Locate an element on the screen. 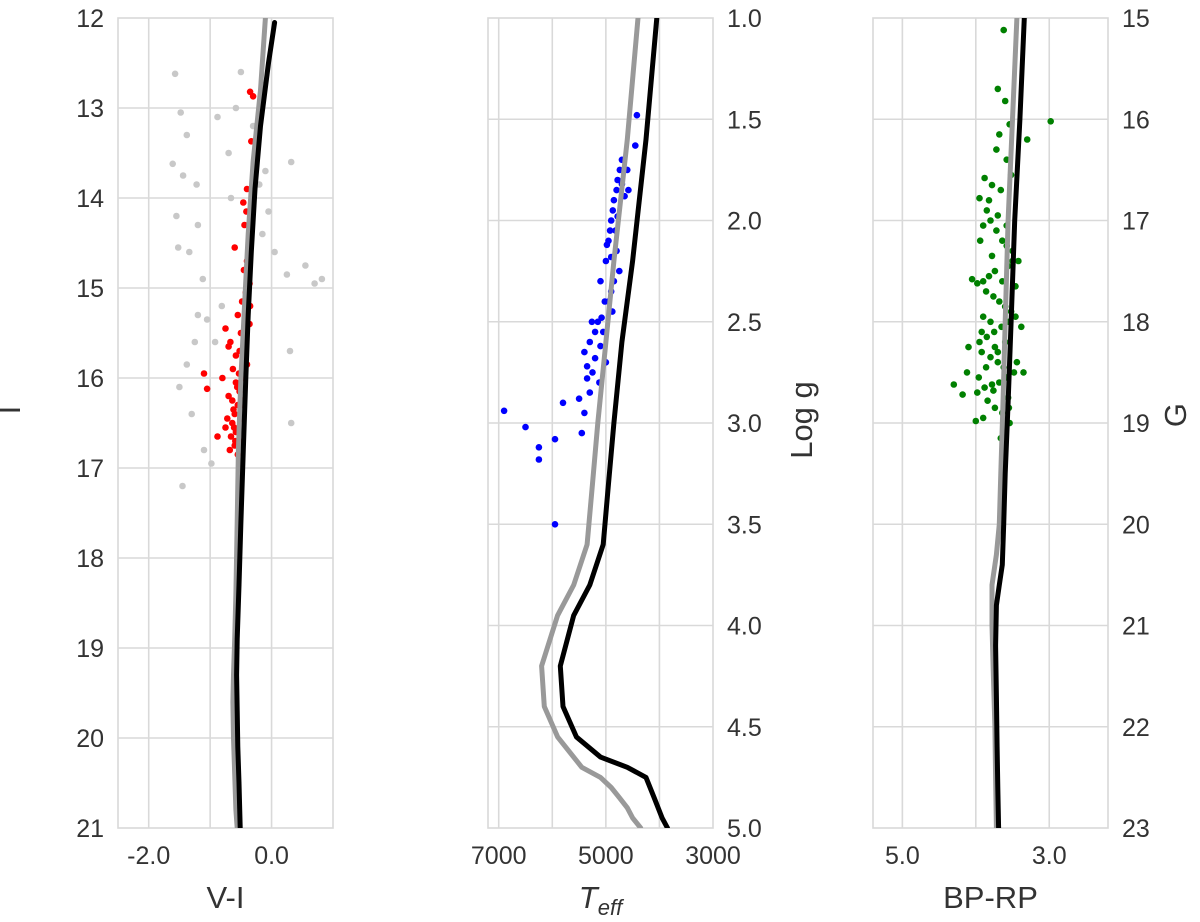  y-tick-label: 18 is located at coordinates (1136, 323).